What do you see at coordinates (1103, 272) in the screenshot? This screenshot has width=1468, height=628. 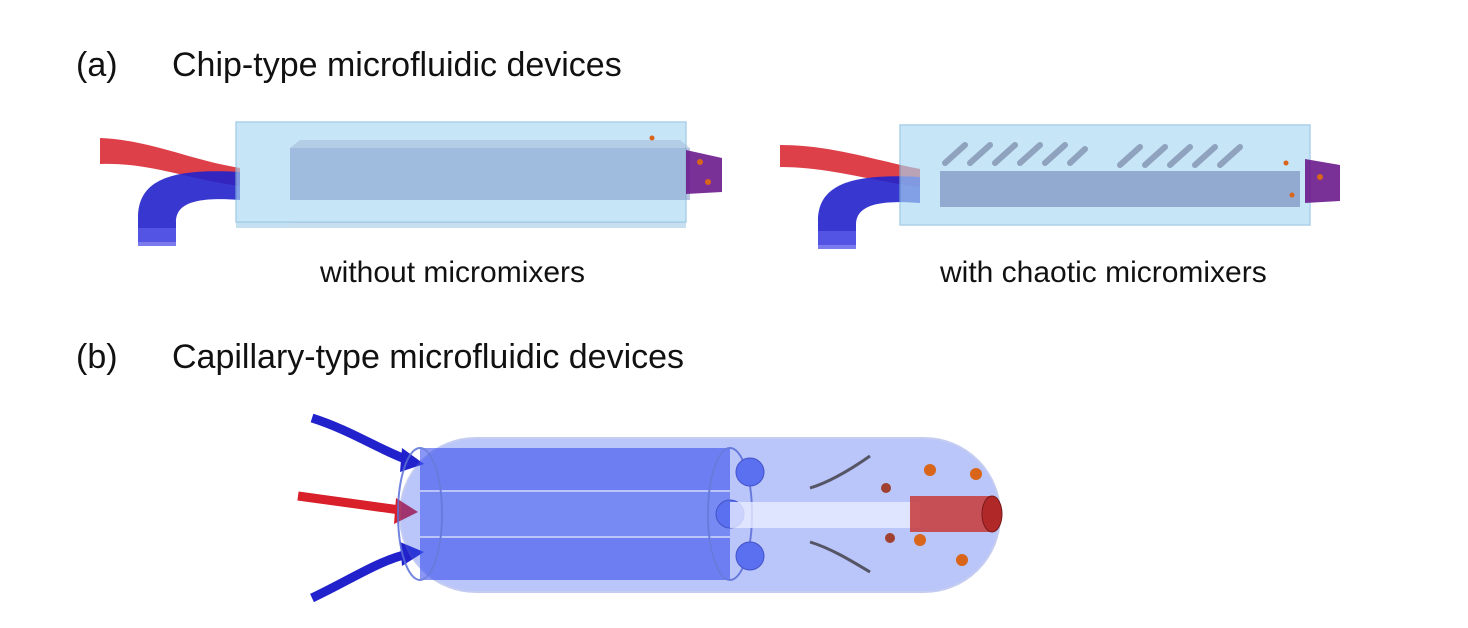 I see `caption-with-chaotic-micromixers: with chaotic micromixers` at bounding box center [1103, 272].